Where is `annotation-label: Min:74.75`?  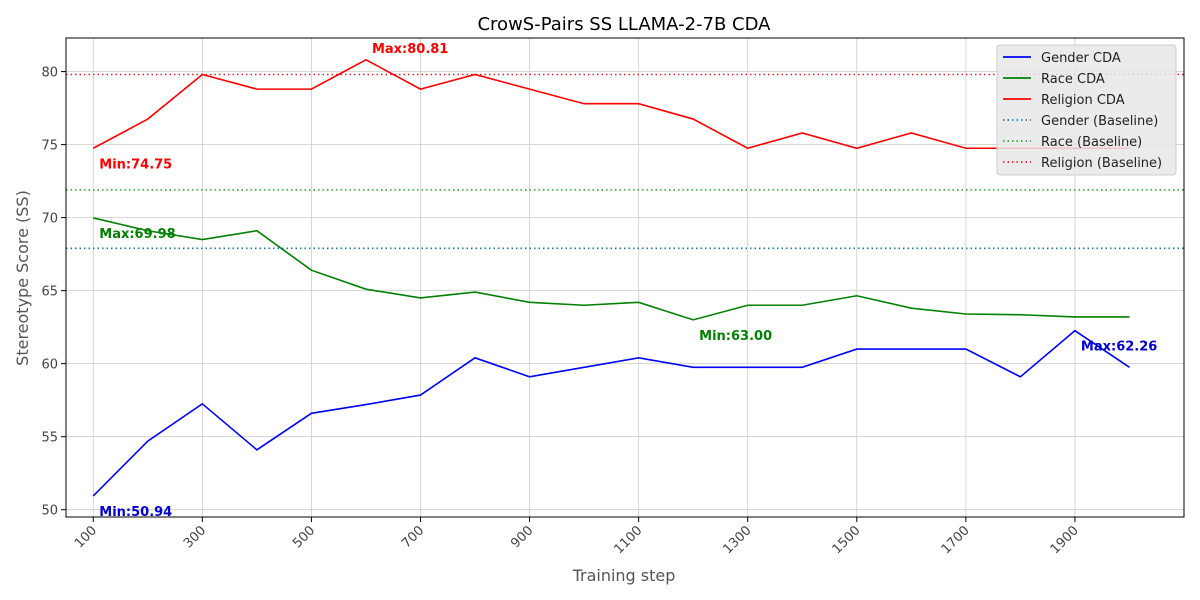
annotation-label: Min:74.75 is located at coordinates (135, 164).